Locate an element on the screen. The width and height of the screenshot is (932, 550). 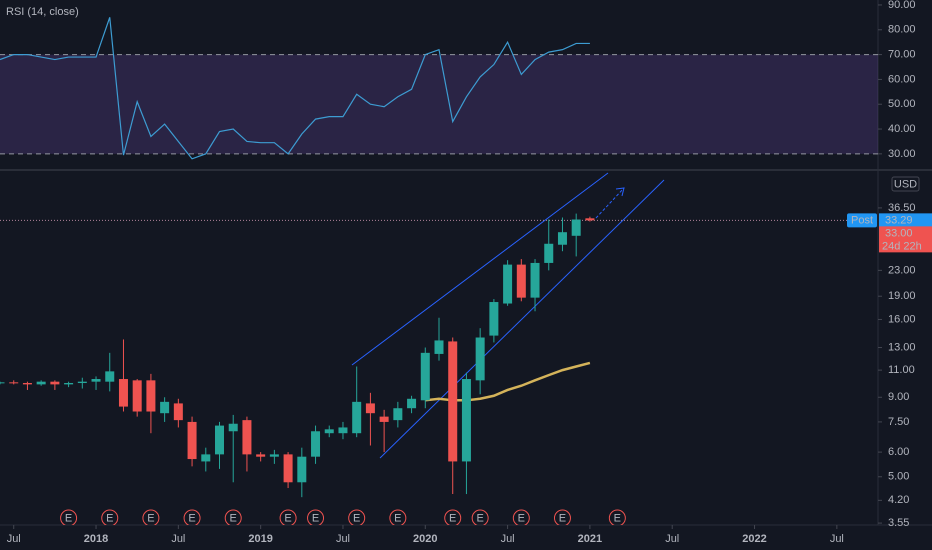
post-badge-label: Post is located at coordinates (862, 220).